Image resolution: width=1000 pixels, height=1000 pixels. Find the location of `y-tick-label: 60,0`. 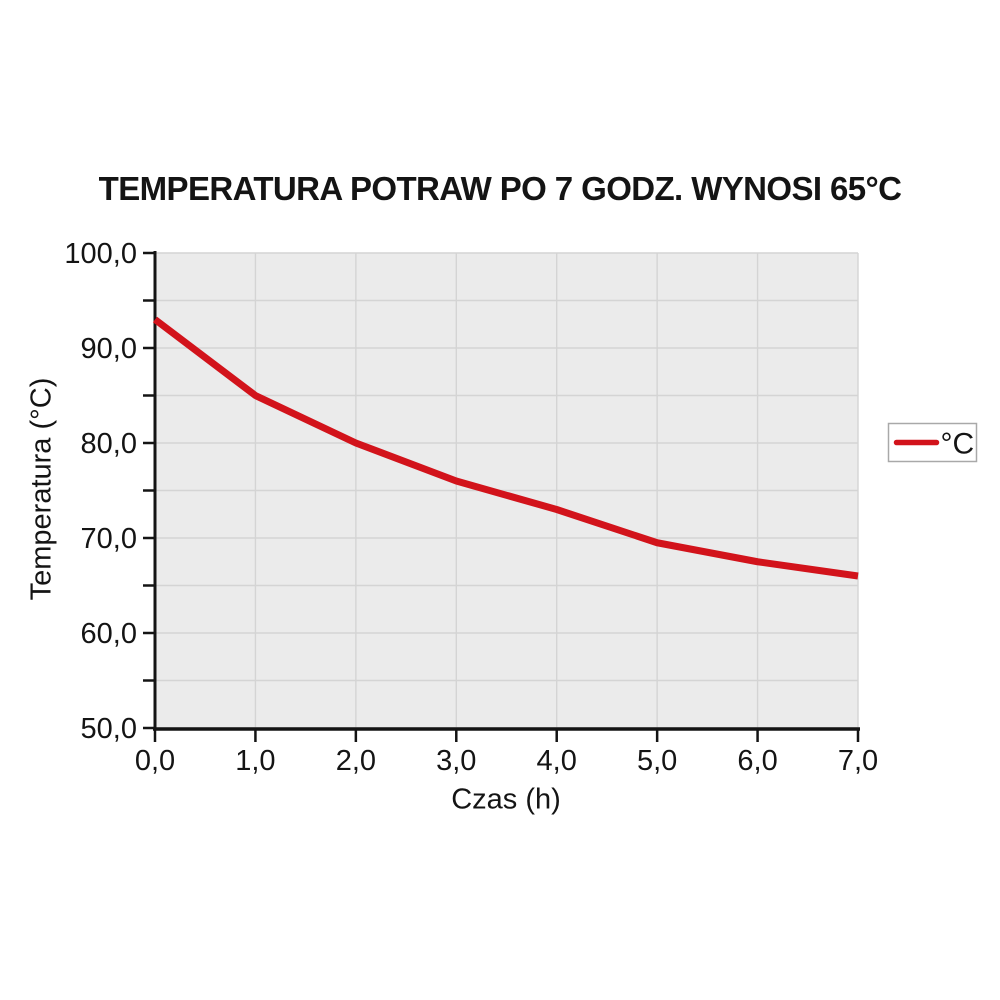

y-tick-label: 60,0 is located at coordinates (109, 634).